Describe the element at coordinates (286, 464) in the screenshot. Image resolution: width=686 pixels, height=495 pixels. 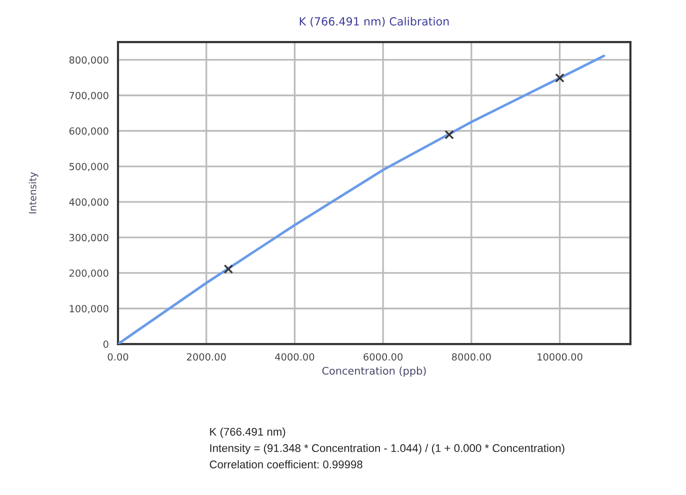
I see `text: Correlation coefficient: 0.99998` at that location.